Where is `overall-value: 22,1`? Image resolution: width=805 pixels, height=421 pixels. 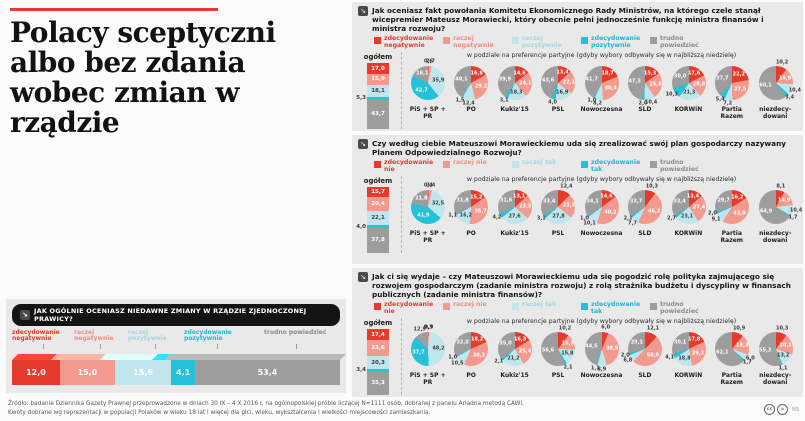
overall-value: 22,1 is located at coordinates (378, 217).